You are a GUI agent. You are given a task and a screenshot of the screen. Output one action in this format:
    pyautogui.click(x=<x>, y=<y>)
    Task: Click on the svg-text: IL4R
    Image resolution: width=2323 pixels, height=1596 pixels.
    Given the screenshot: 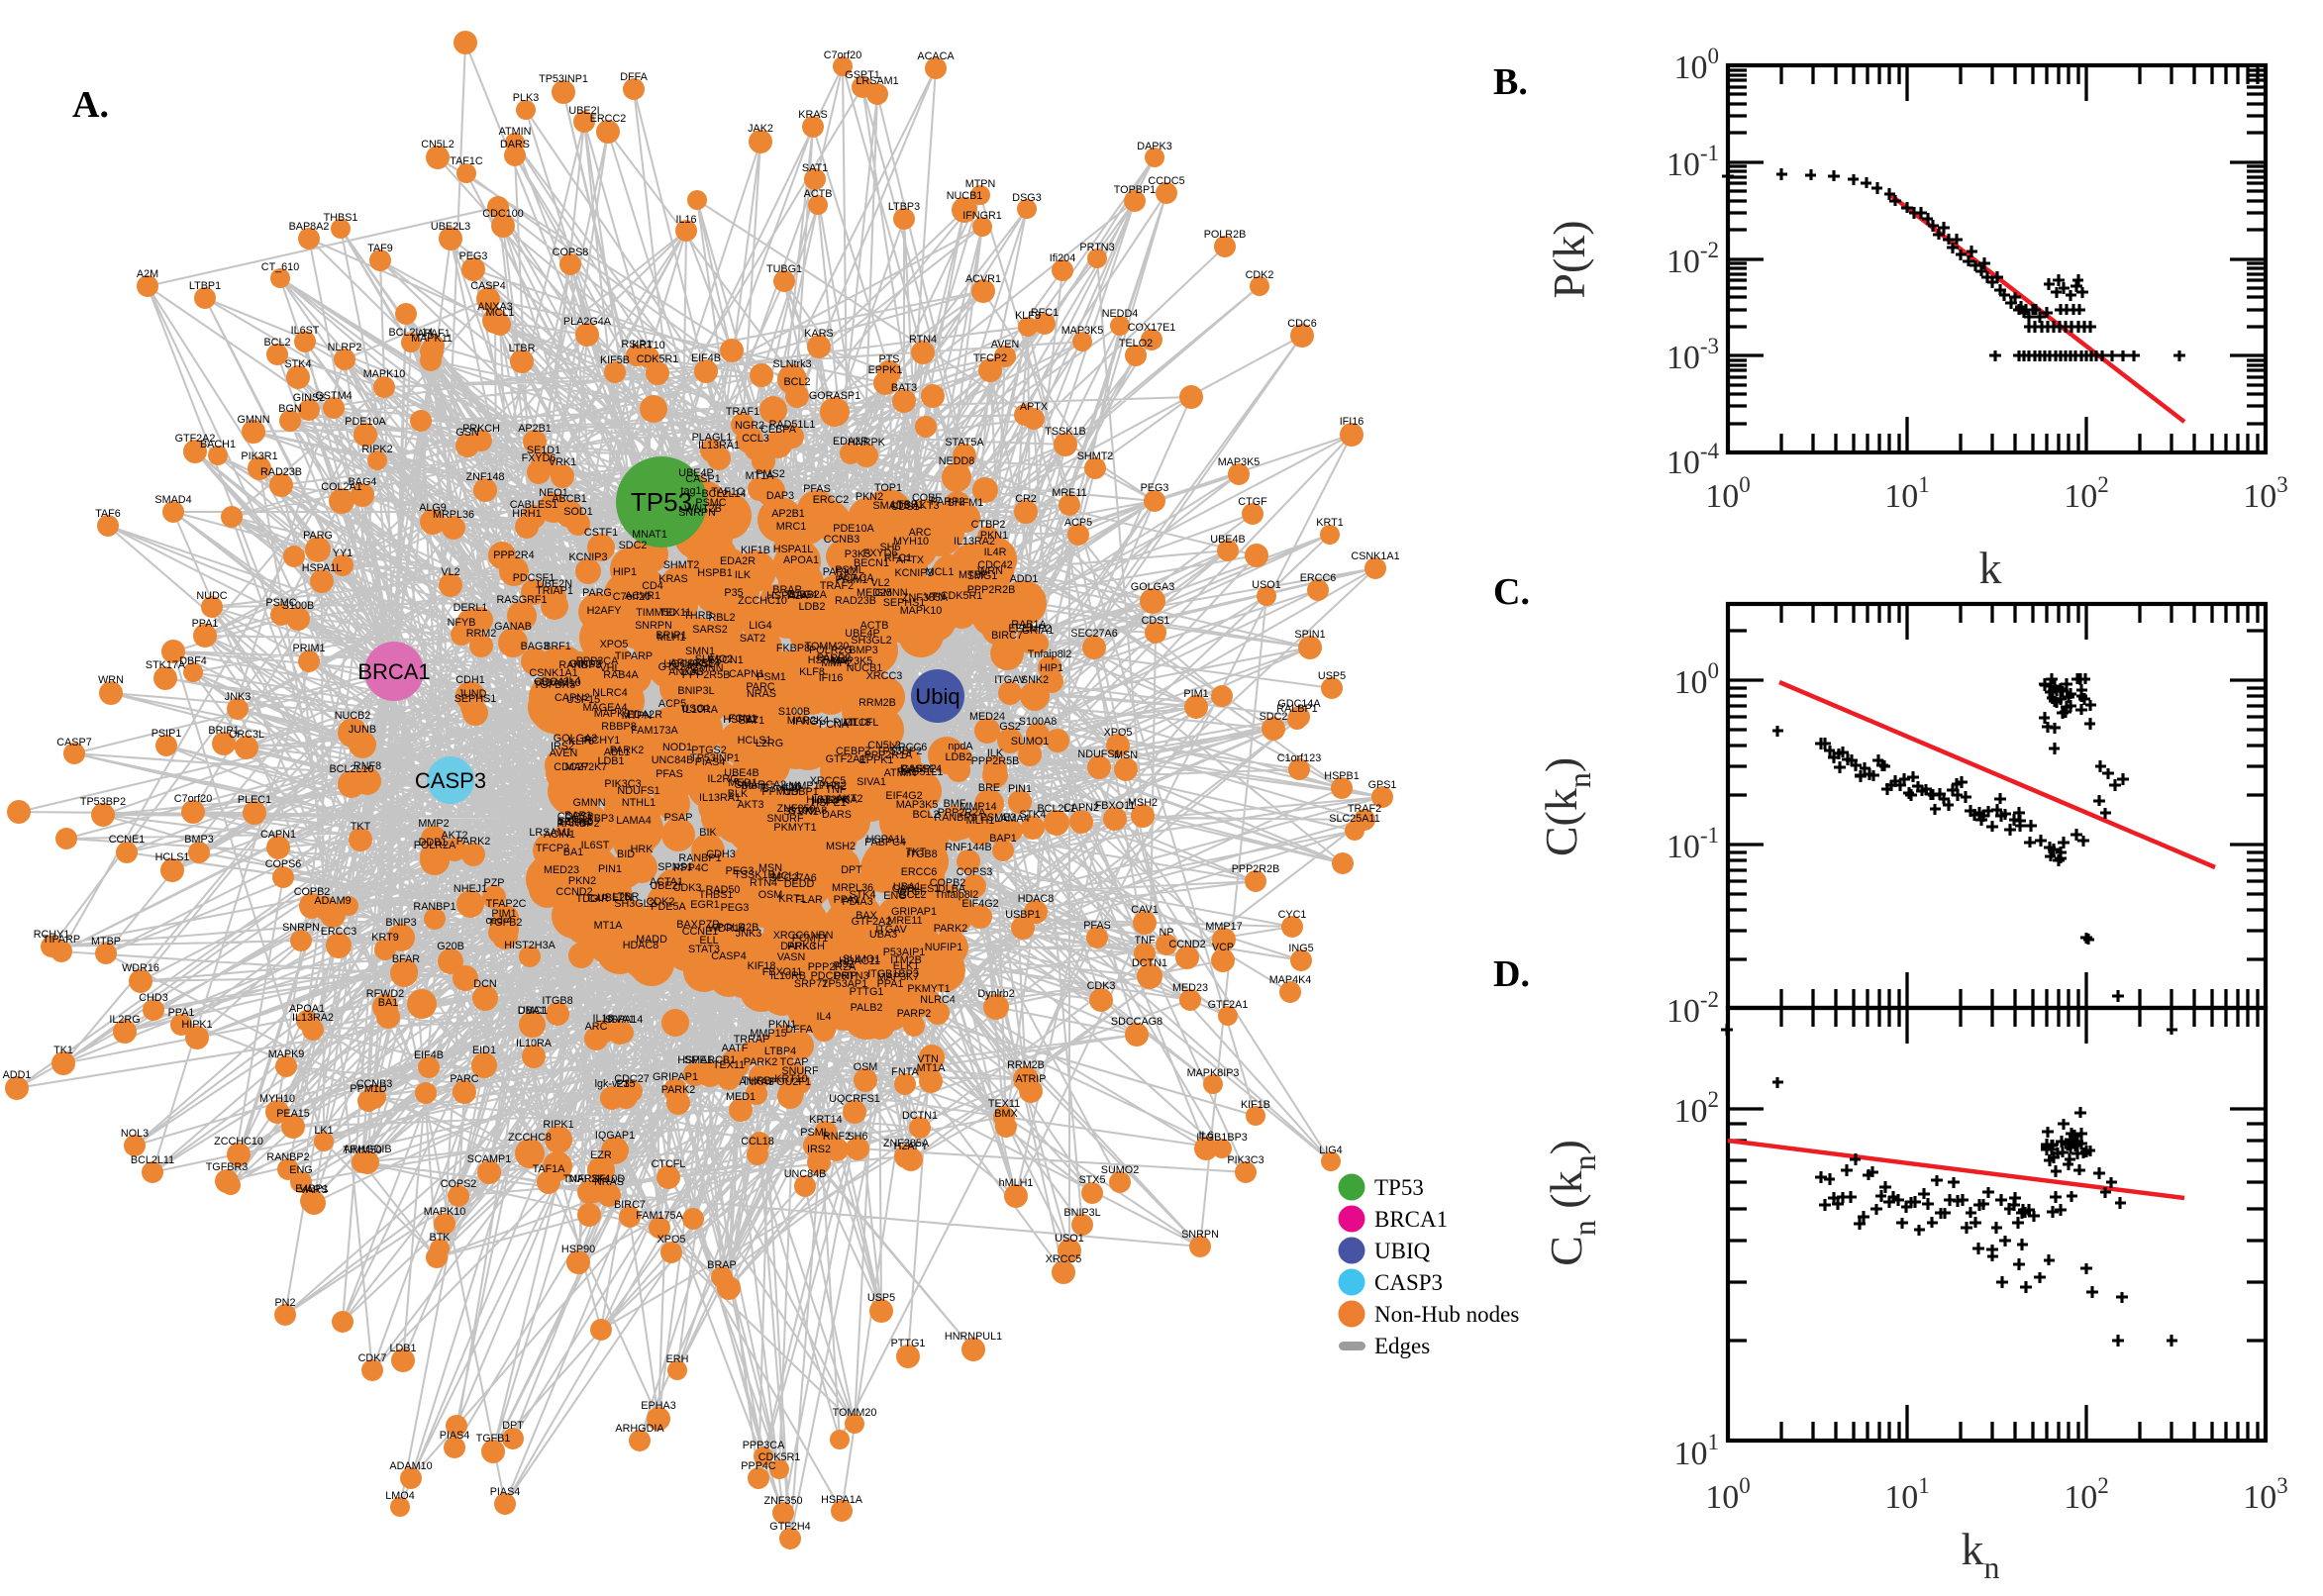 What is the action you would take?
    pyautogui.click(x=996, y=552)
    